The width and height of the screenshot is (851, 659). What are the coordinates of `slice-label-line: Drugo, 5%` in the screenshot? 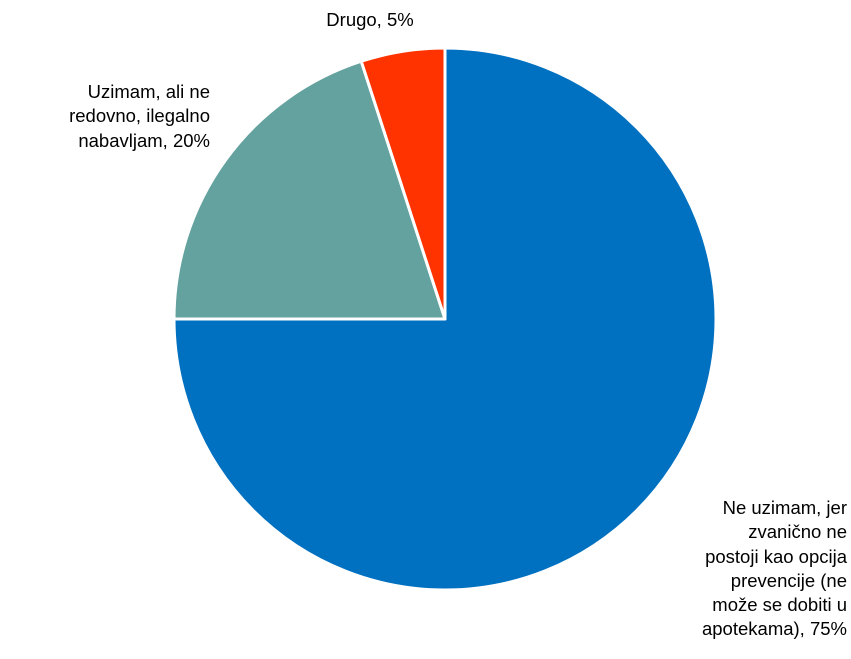 It's located at (370, 19).